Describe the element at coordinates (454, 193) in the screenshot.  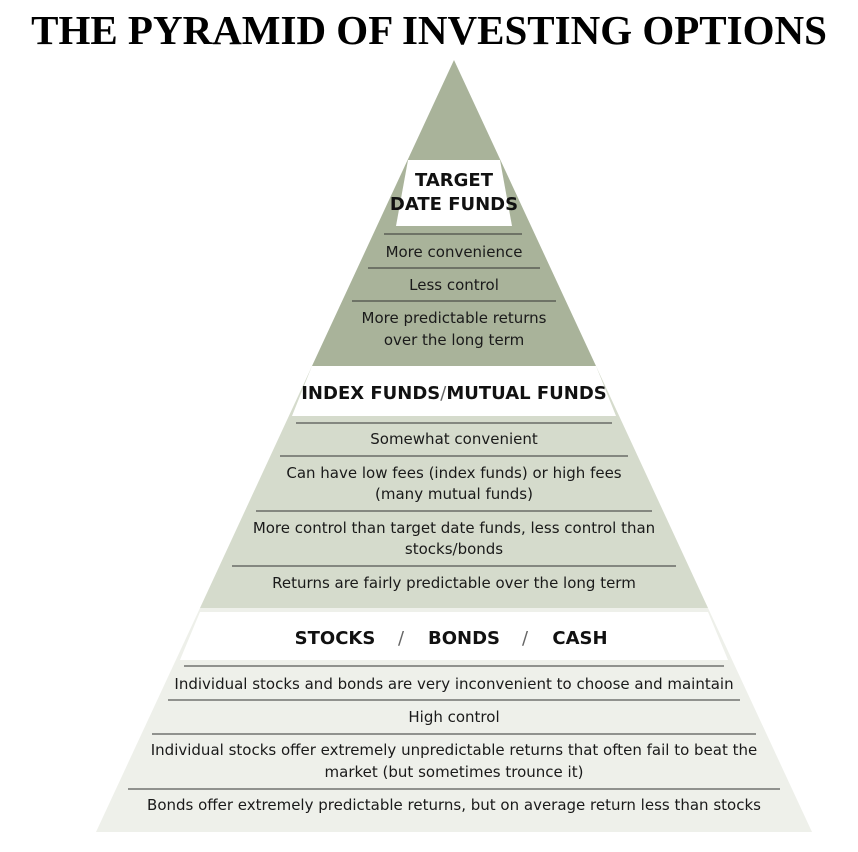
I see `tier-target-date-funds-heading-band` at that location.